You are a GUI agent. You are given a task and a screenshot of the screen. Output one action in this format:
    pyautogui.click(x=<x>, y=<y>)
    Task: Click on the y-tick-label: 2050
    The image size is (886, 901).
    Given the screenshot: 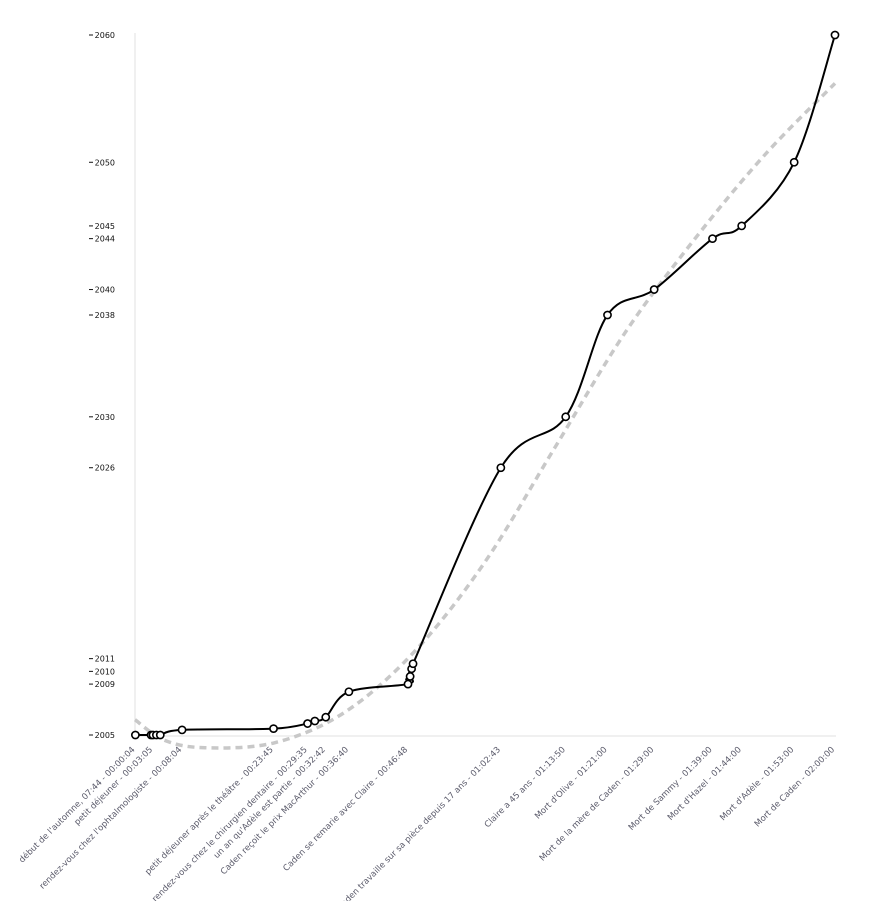 What is the action you would take?
    pyautogui.click(x=105, y=162)
    